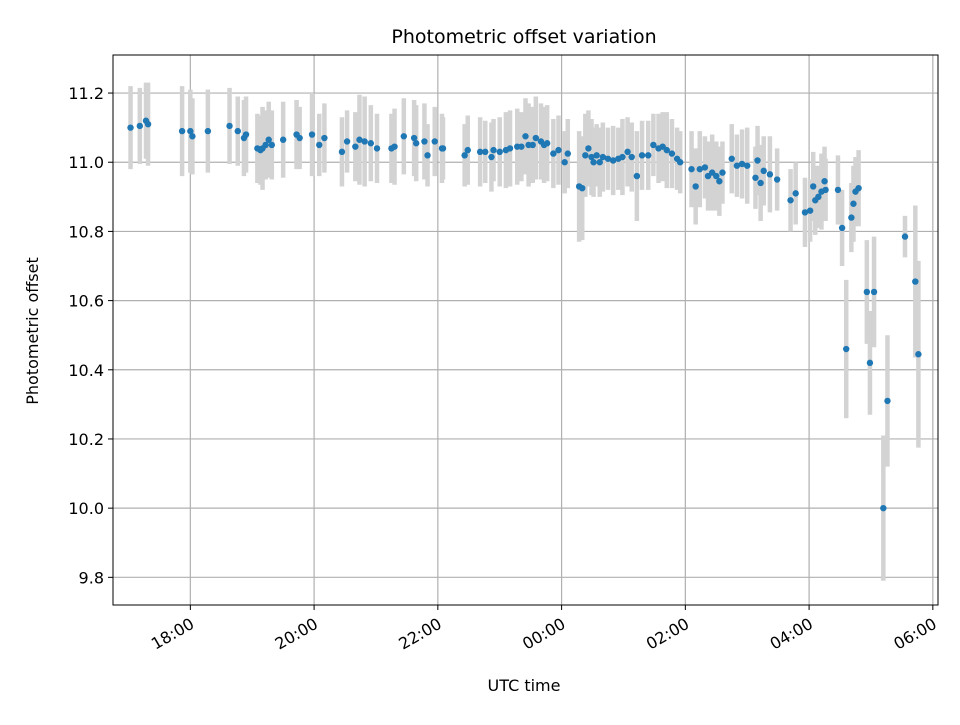 Image resolution: width=960 pixels, height=725 pixels. What do you see at coordinates (86, 93) in the screenshot?
I see `y-tick-label: 11.2` at bounding box center [86, 93].